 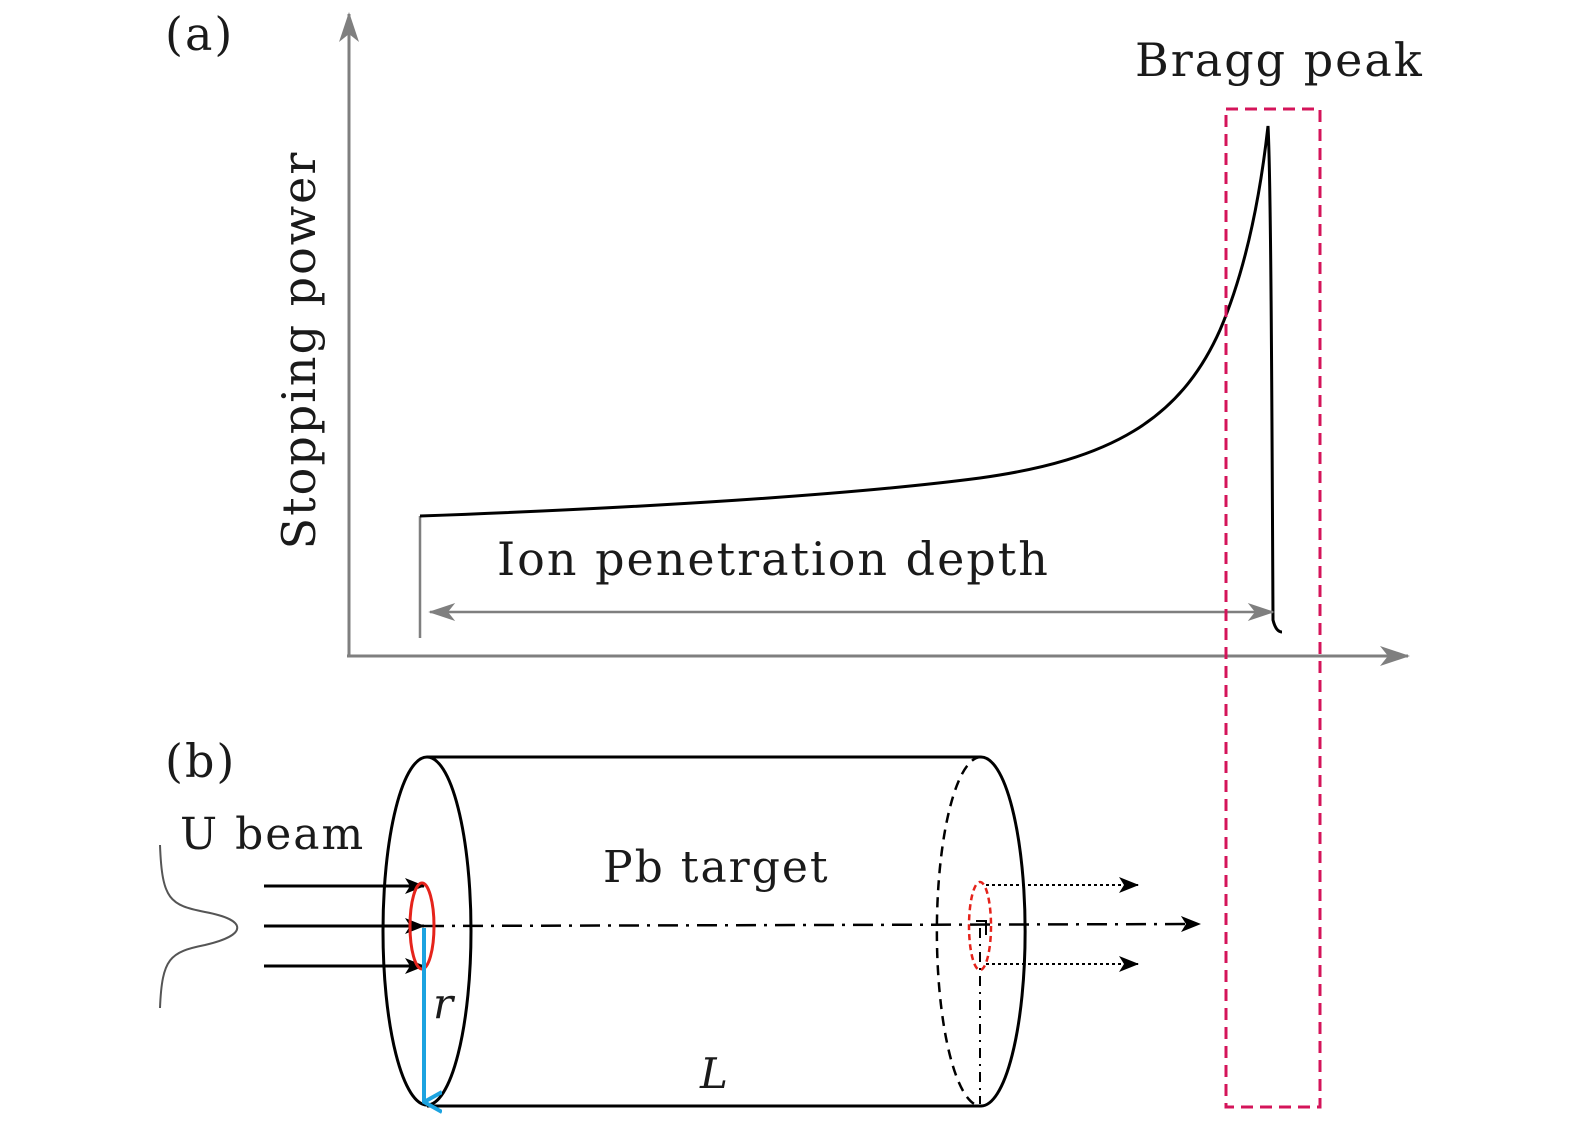 What do you see at coordinates (1279, 60) in the screenshot?
I see `bragg-peak-label: Bragg peak` at bounding box center [1279, 60].